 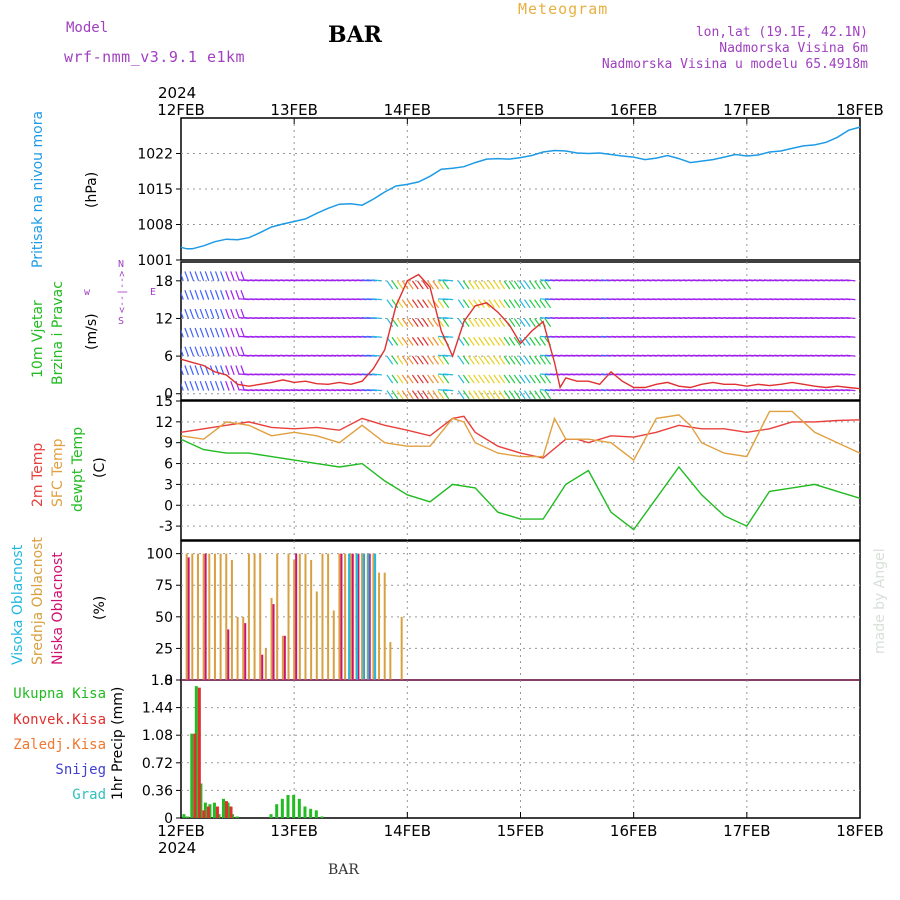 I want to click on x-tick-label-bottom: 16FEB, so click(x=633, y=831).